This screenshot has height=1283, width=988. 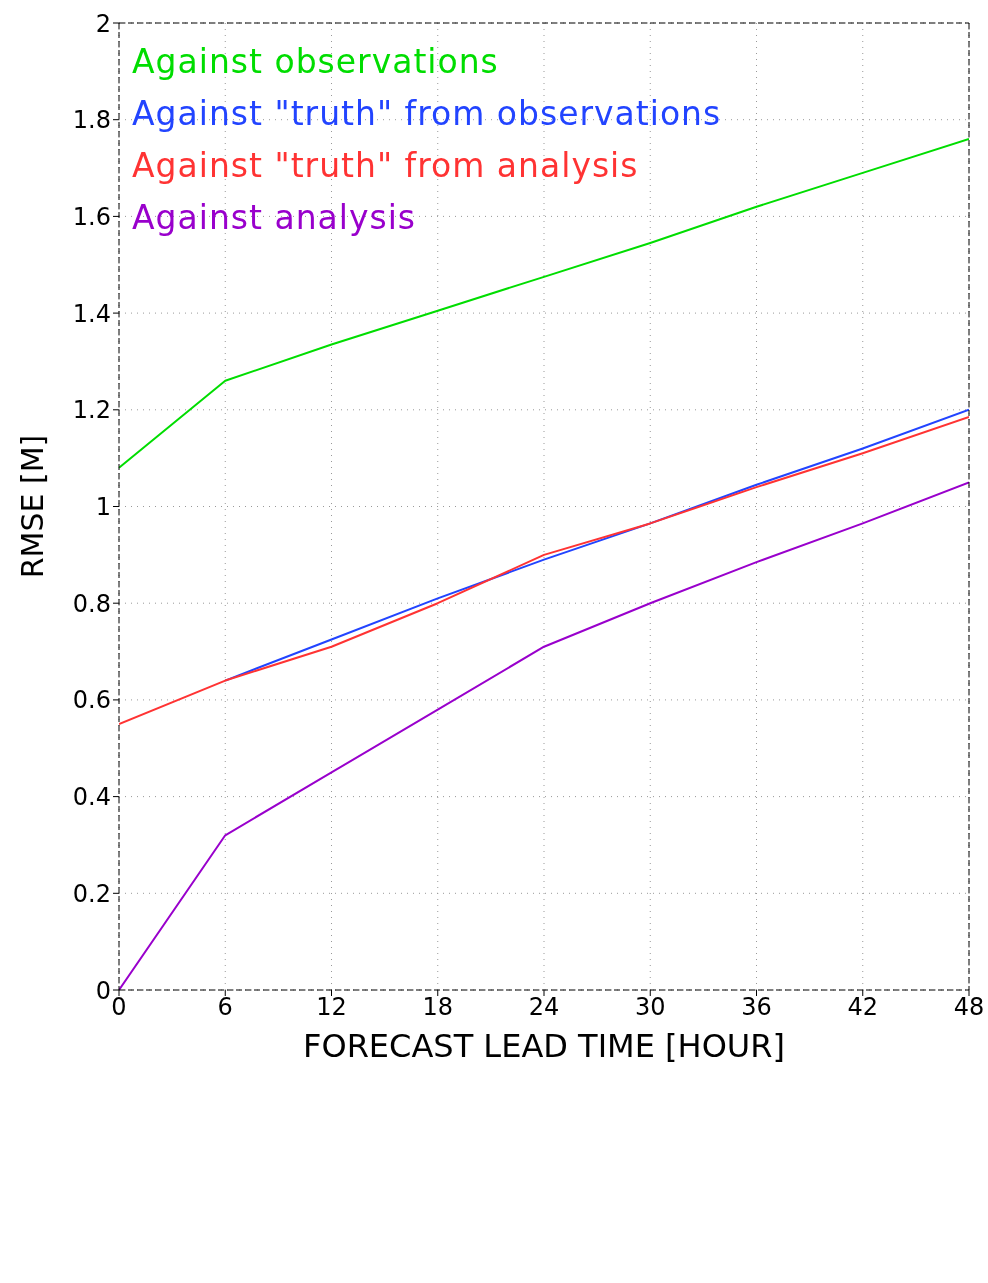 What do you see at coordinates (650, 1007) in the screenshot?
I see `x-tick-label: 30` at bounding box center [650, 1007].